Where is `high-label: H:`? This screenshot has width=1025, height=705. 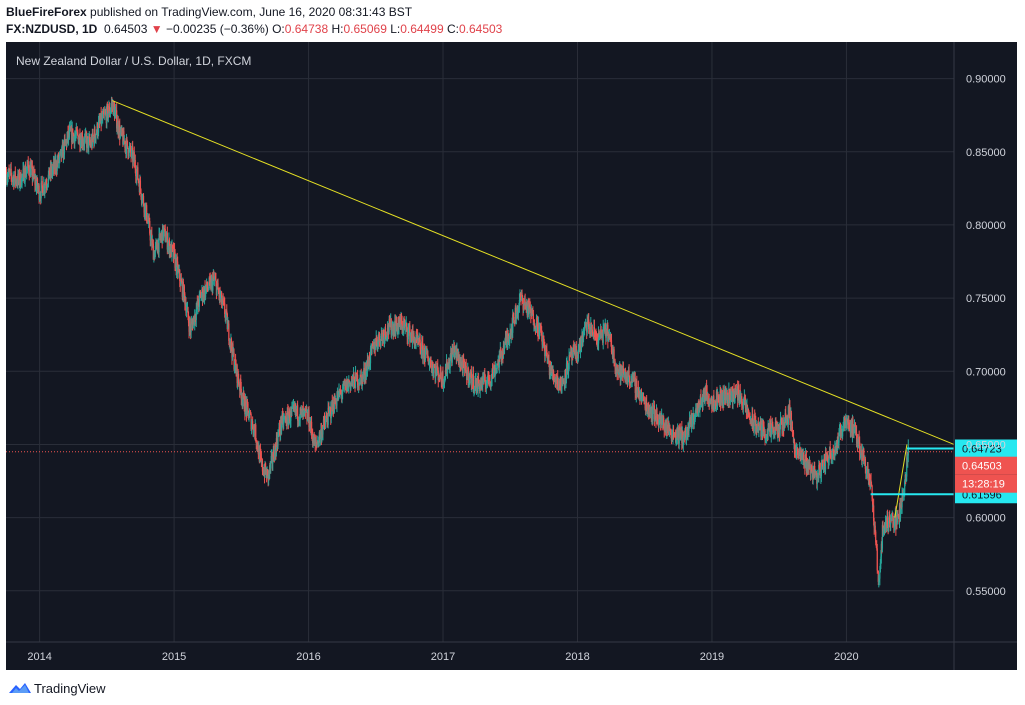 high-label: H: is located at coordinates (337, 29).